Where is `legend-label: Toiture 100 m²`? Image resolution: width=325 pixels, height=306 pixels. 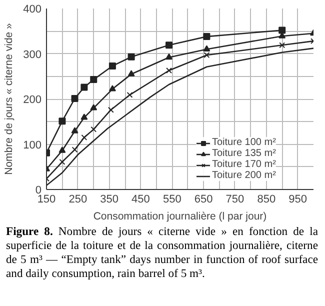
legend-label: Toiture 100 m² is located at coordinates (244, 142).